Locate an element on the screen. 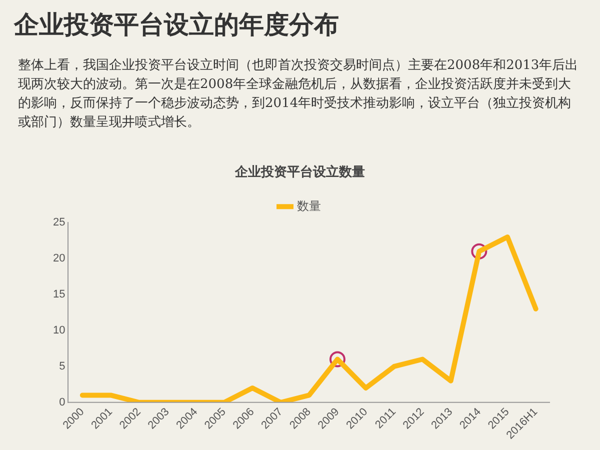  y-tick-label: 0 is located at coordinates (62, 402).